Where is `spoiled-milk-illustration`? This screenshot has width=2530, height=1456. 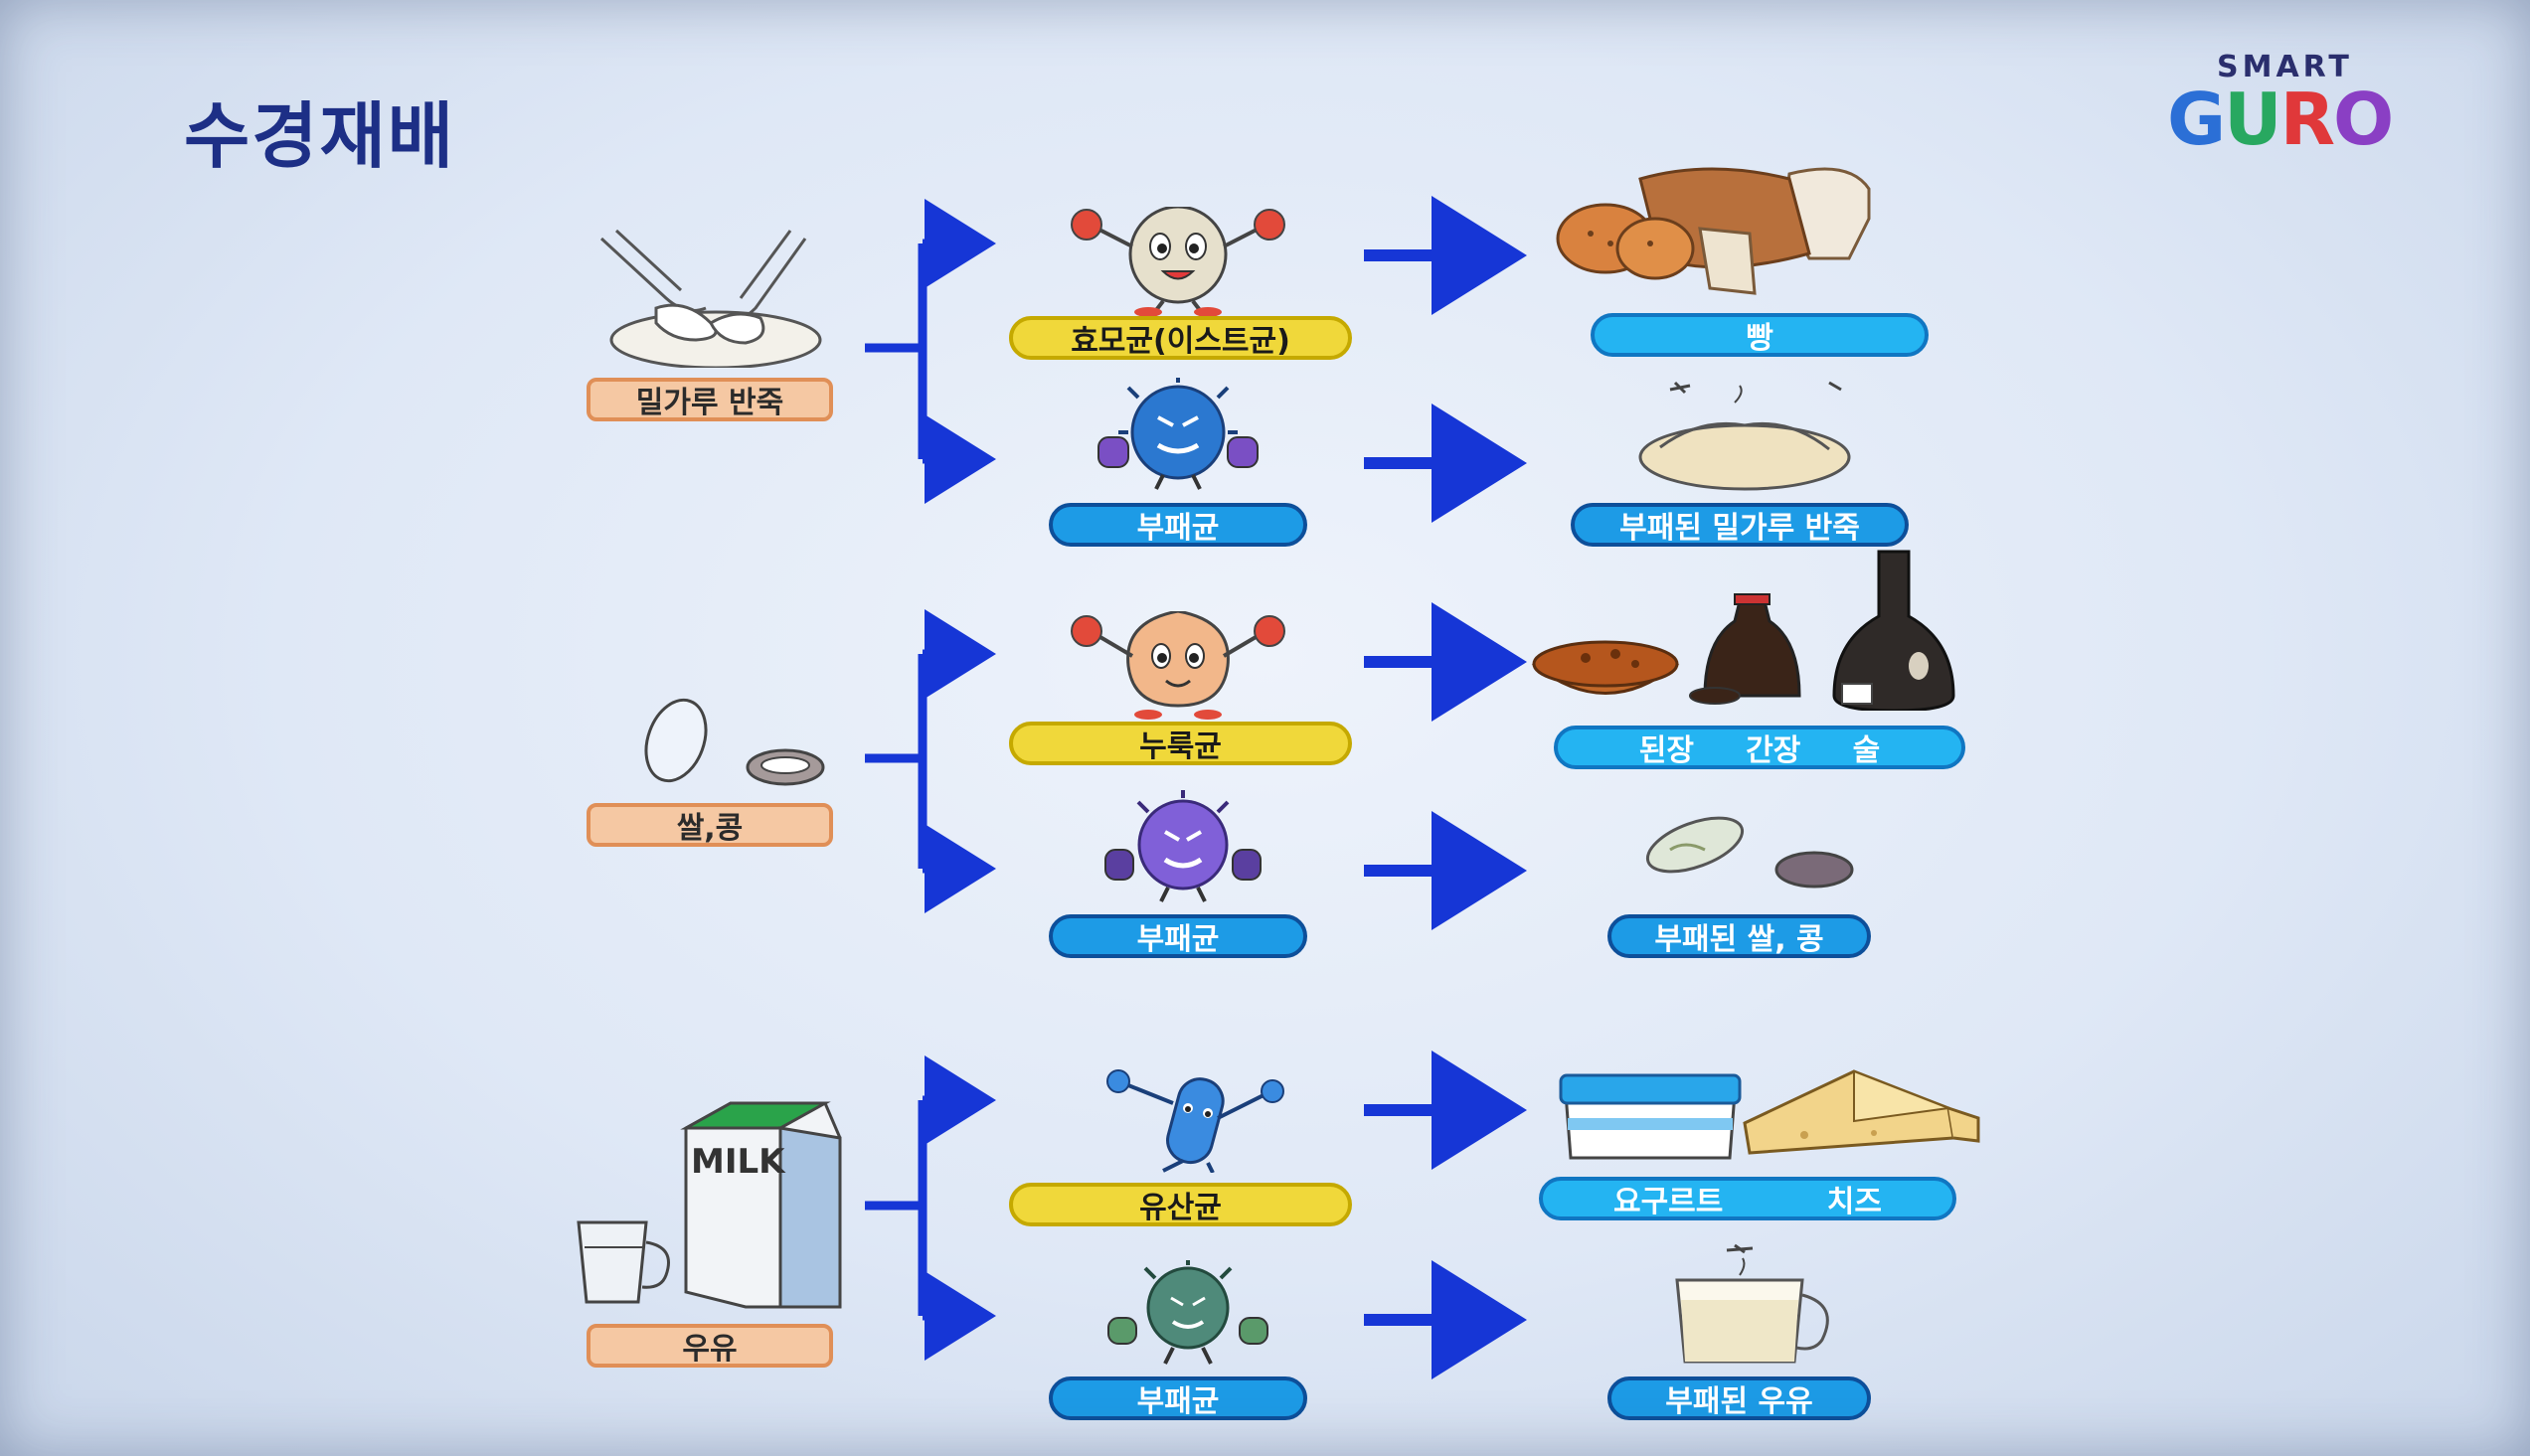 spoiled-milk-illustration is located at coordinates (1752, 1303).